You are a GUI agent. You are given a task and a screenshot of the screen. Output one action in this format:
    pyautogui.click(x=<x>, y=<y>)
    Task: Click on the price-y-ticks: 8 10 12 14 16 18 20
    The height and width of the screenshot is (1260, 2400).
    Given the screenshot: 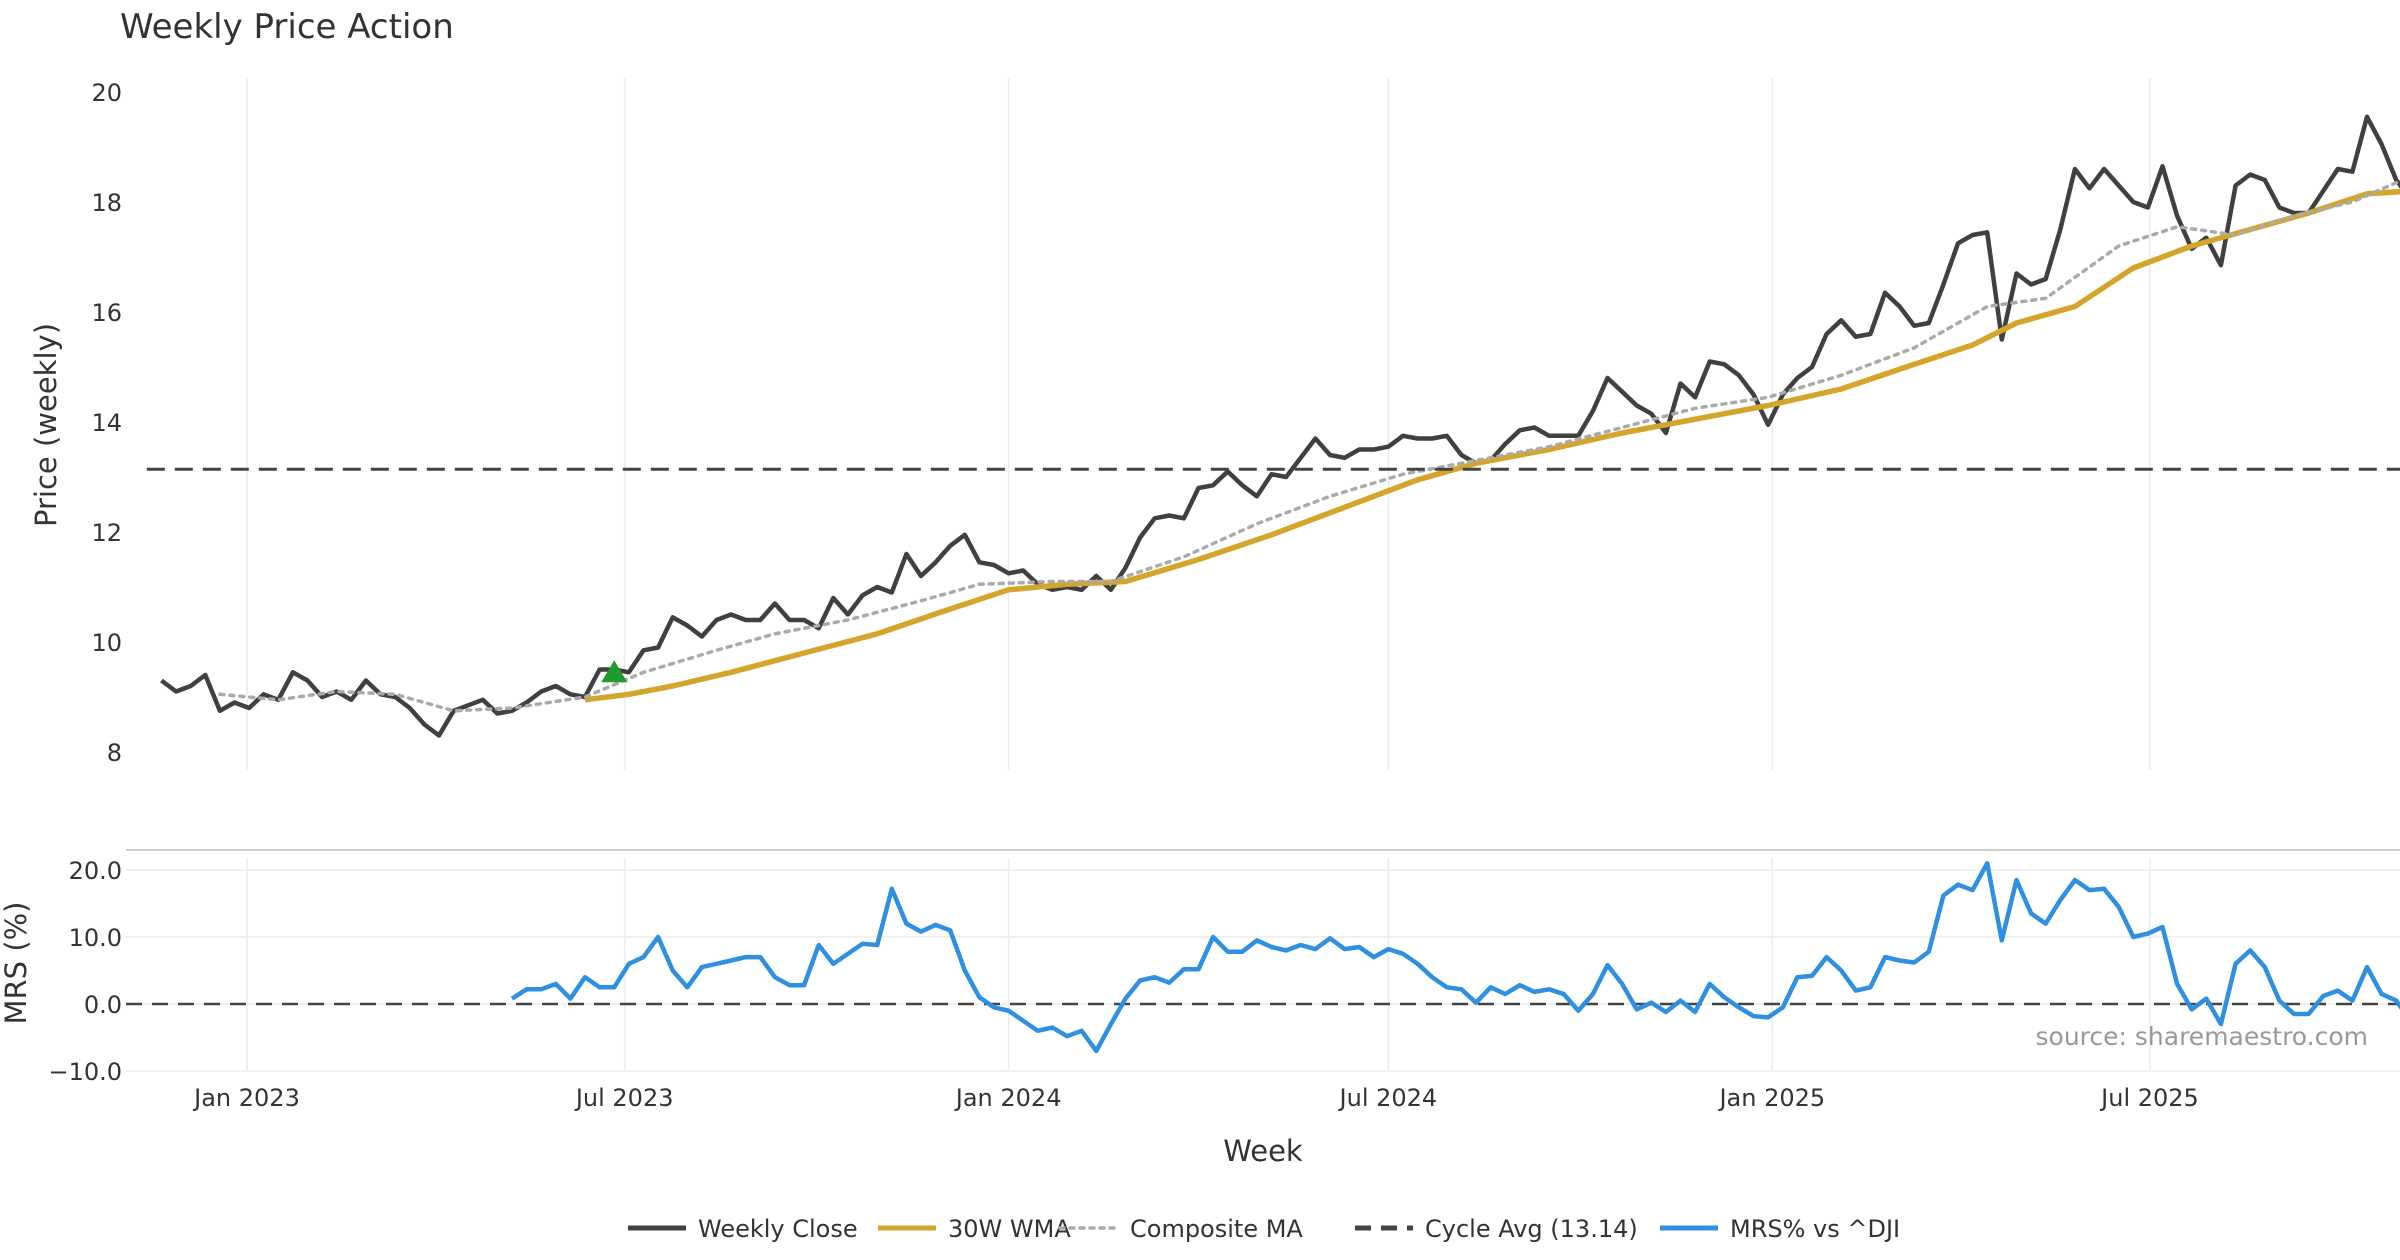 What is the action you would take?
    pyautogui.click(x=106, y=423)
    